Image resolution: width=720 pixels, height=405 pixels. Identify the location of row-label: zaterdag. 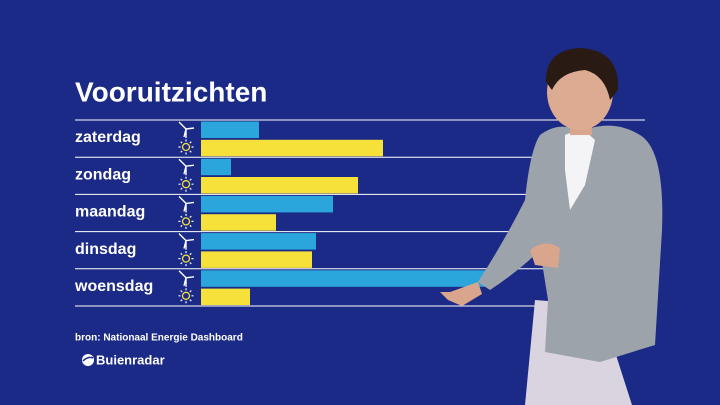
(108, 137).